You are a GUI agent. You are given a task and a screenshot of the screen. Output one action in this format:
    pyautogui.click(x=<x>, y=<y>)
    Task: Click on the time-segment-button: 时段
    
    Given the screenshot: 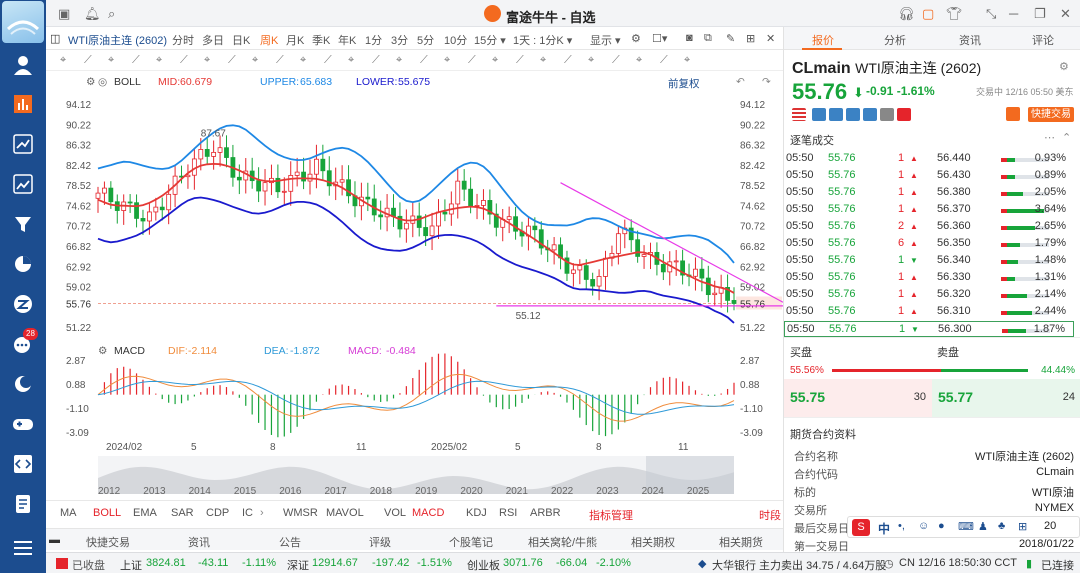 What is the action you would take?
    pyautogui.click(x=770, y=516)
    